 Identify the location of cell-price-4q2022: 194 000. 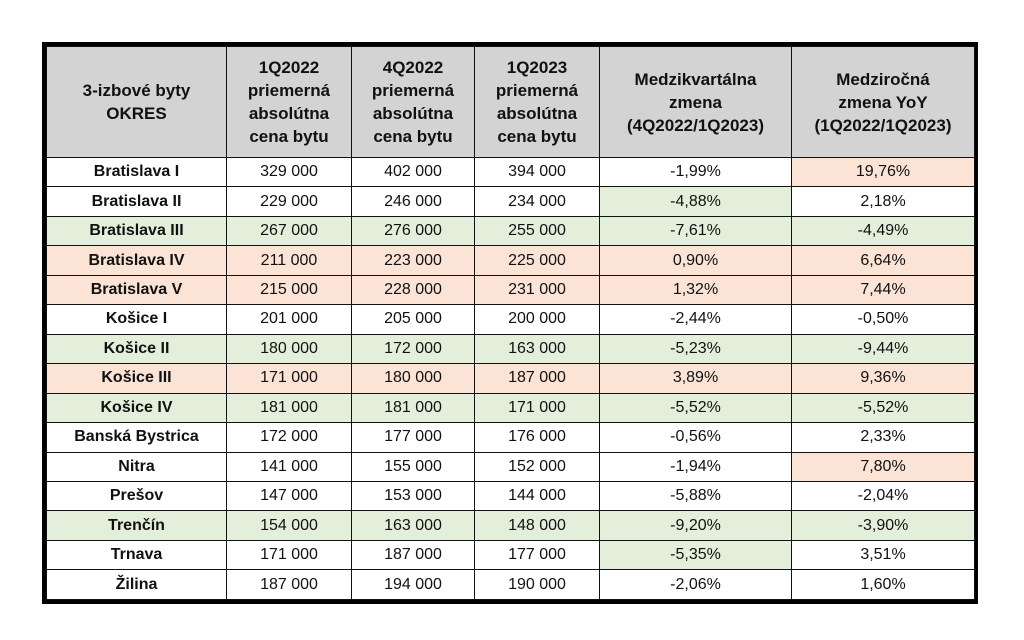
(413, 584).